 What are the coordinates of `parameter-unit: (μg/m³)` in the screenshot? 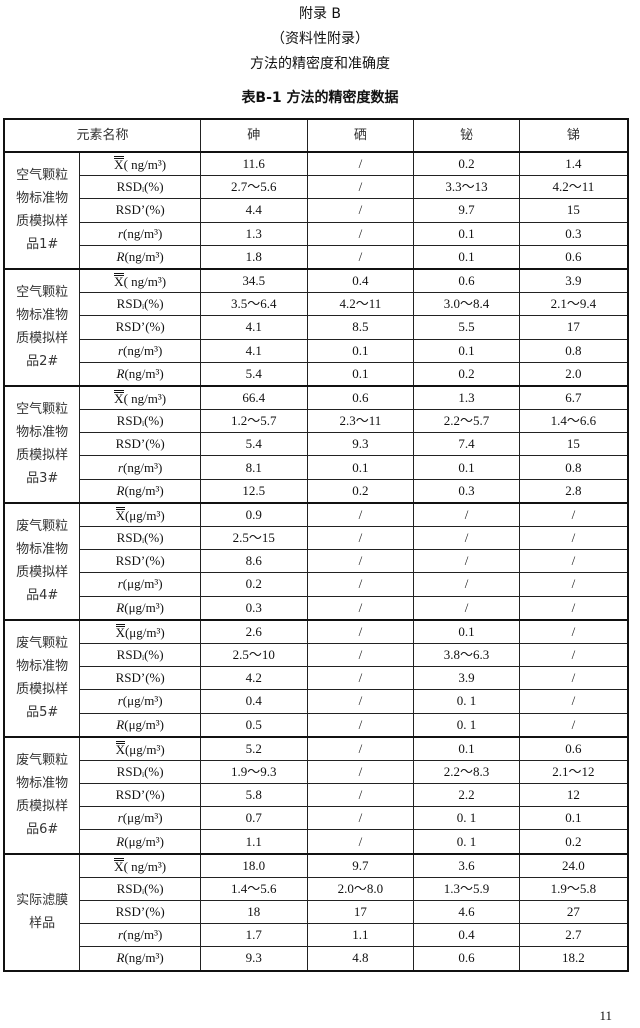 It's located at (142, 701).